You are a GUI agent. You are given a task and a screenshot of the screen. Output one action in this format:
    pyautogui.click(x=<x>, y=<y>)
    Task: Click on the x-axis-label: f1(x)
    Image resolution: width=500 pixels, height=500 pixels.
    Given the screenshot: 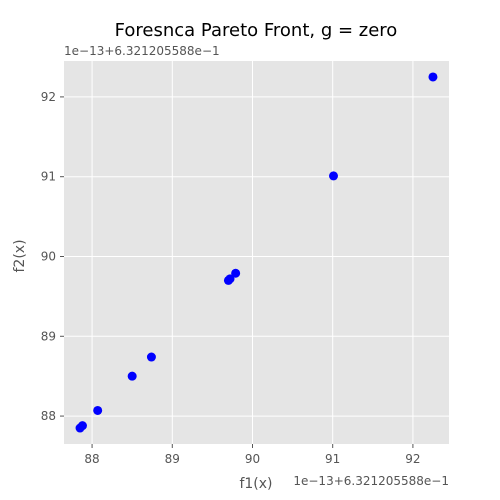 What is the action you would take?
    pyautogui.click(x=255, y=484)
    